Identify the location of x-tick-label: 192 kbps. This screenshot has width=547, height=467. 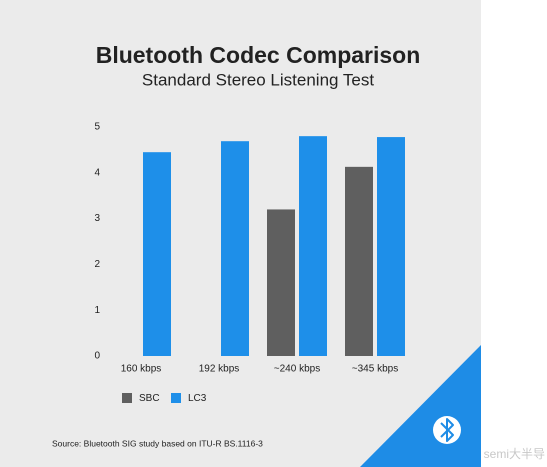
(219, 369).